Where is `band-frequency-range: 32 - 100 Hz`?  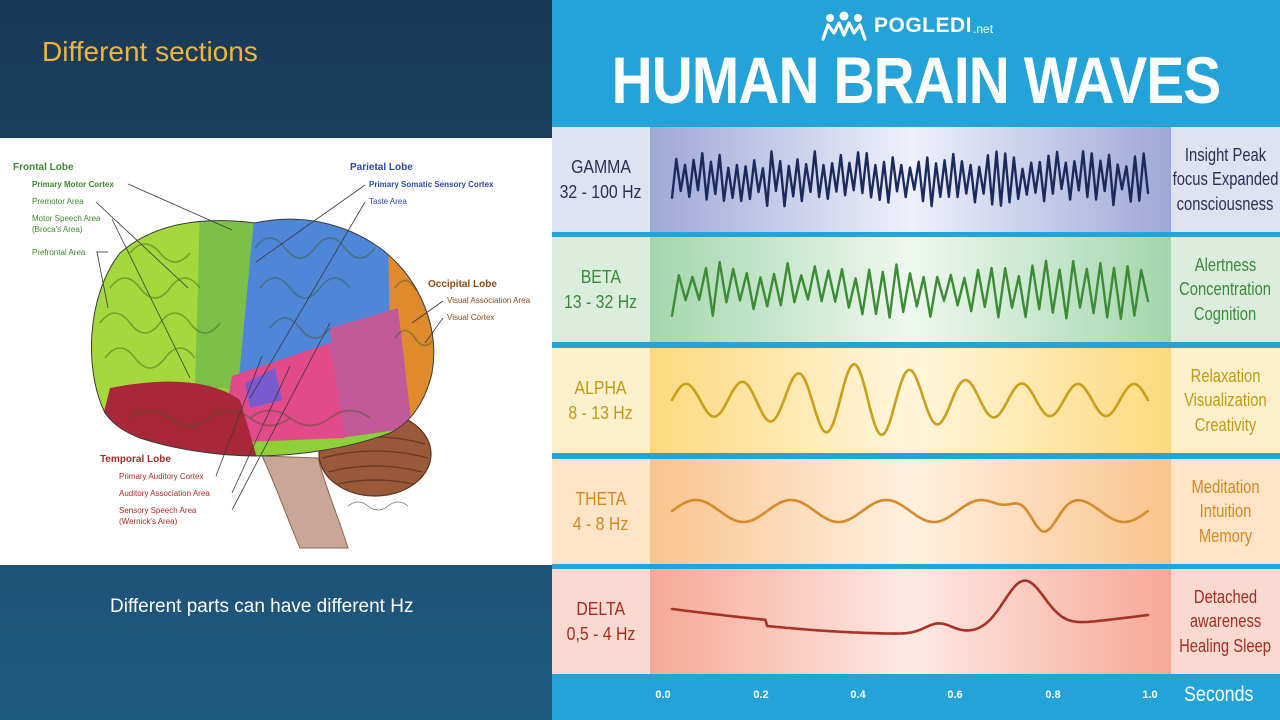 band-frequency-range: 32 - 100 Hz is located at coordinates (601, 191).